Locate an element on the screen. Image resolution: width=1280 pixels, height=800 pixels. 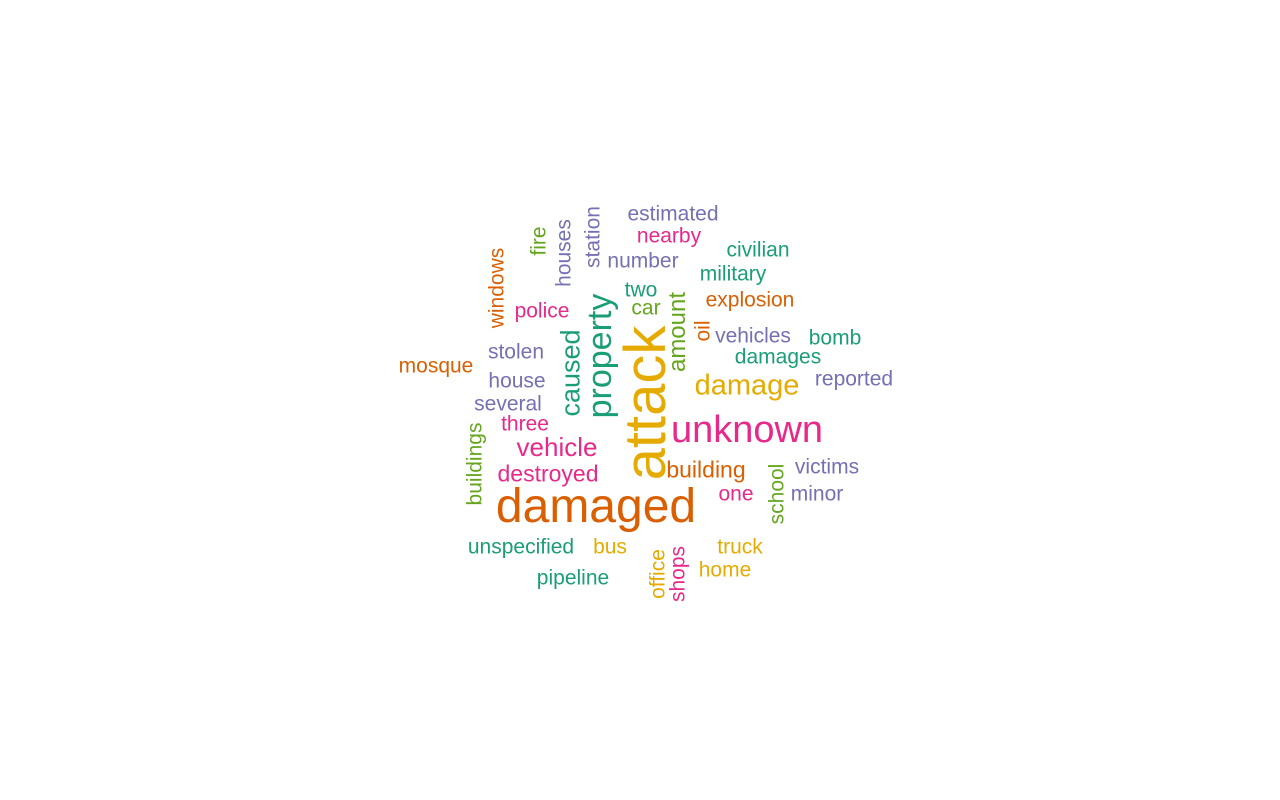
word-police: police is located at coordinates (542, 311).